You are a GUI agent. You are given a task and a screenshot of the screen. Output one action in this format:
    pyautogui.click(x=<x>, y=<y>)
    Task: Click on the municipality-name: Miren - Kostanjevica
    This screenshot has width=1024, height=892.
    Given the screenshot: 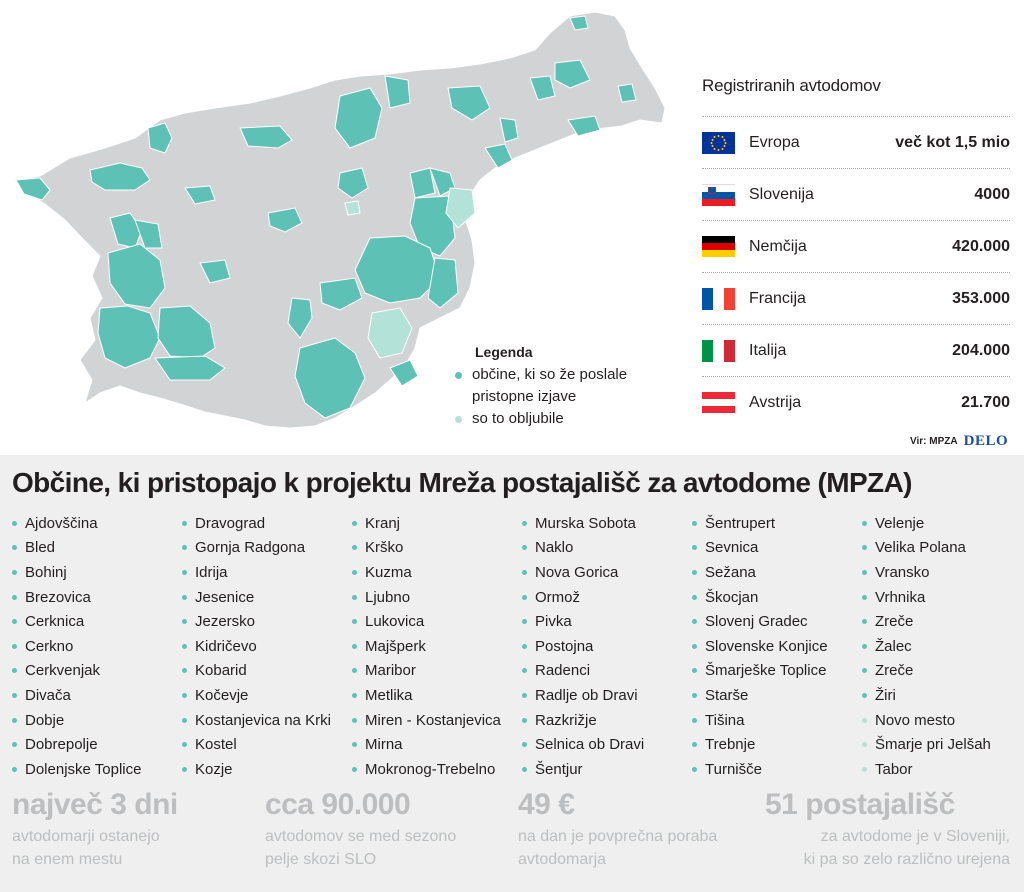 What is the action you would take?
    pyautogui.click(x=433, y=720)
    